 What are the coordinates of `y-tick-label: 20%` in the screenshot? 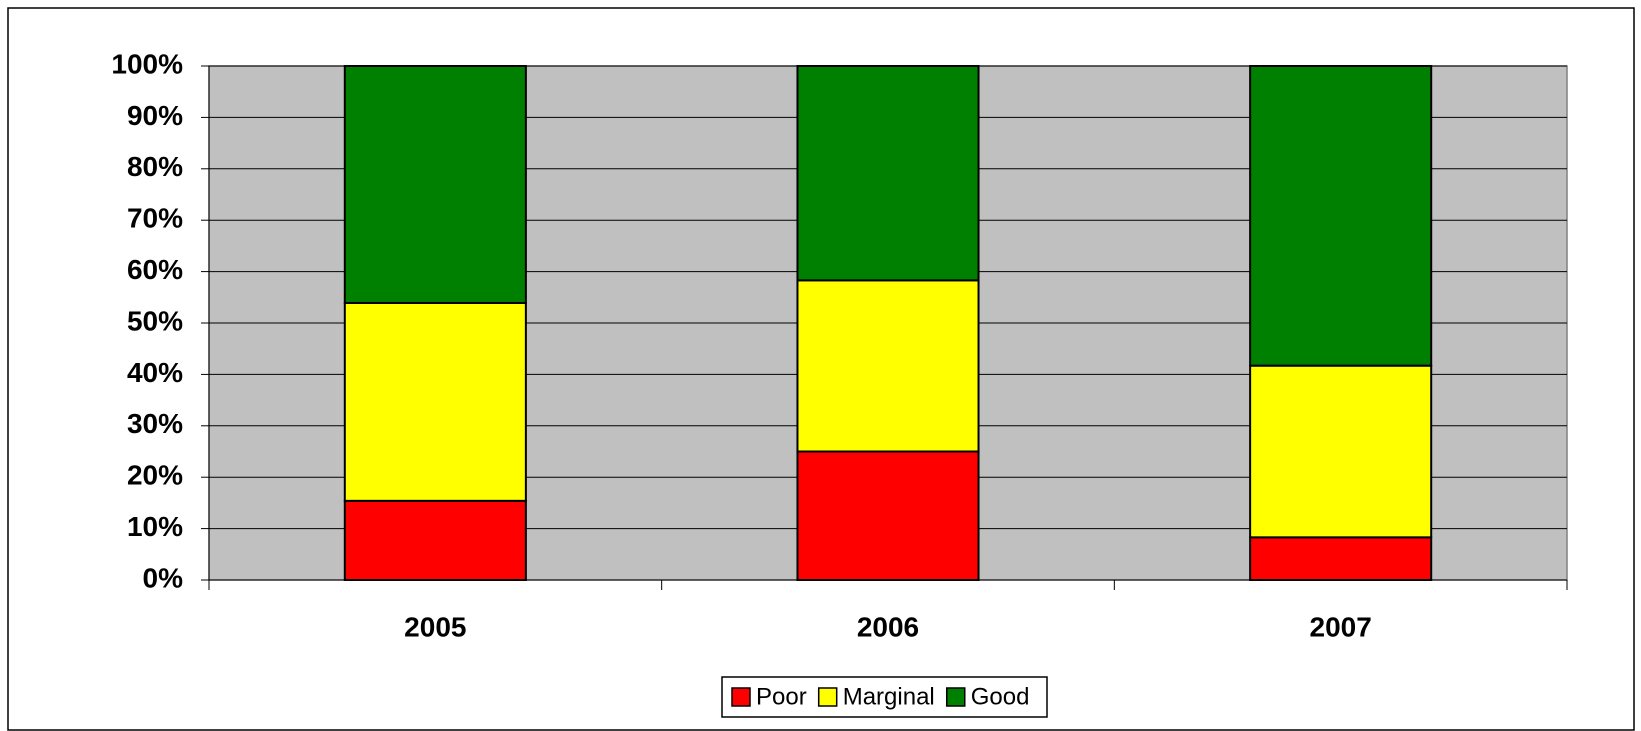 It's located at (155, 475).